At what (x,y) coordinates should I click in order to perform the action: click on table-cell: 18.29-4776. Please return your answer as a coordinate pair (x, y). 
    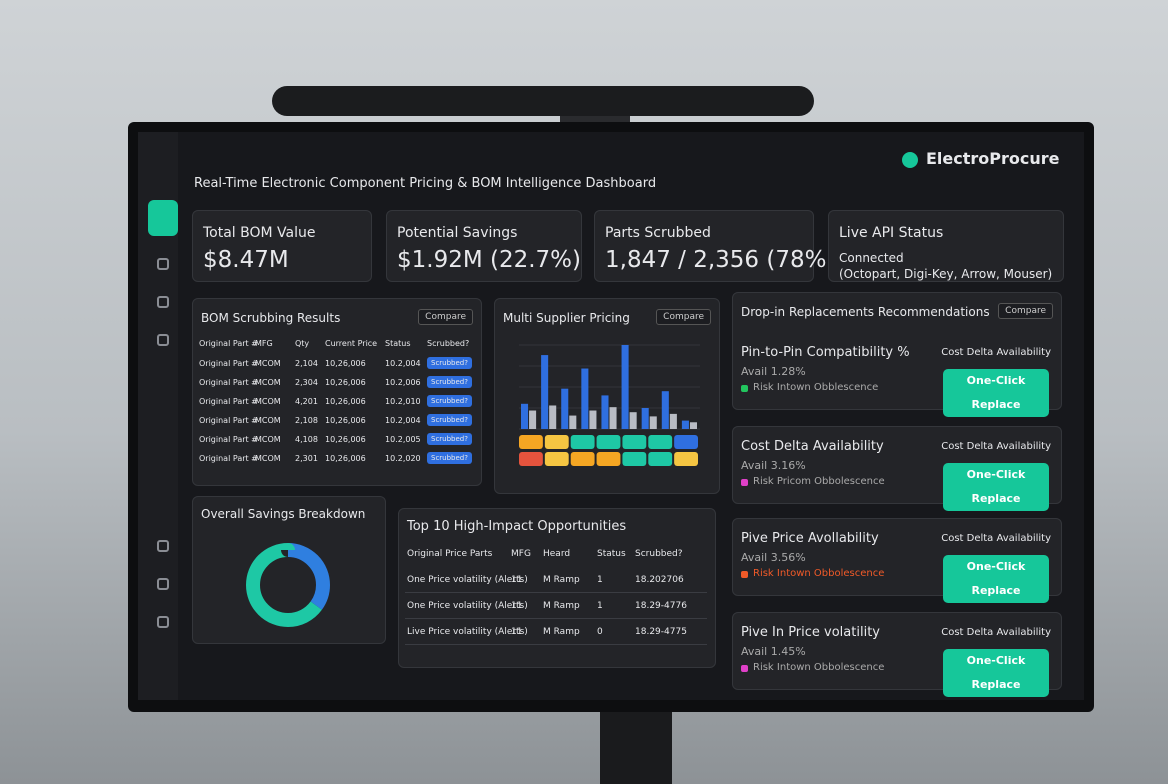
    Looking at the image, I should click on (661, 606).